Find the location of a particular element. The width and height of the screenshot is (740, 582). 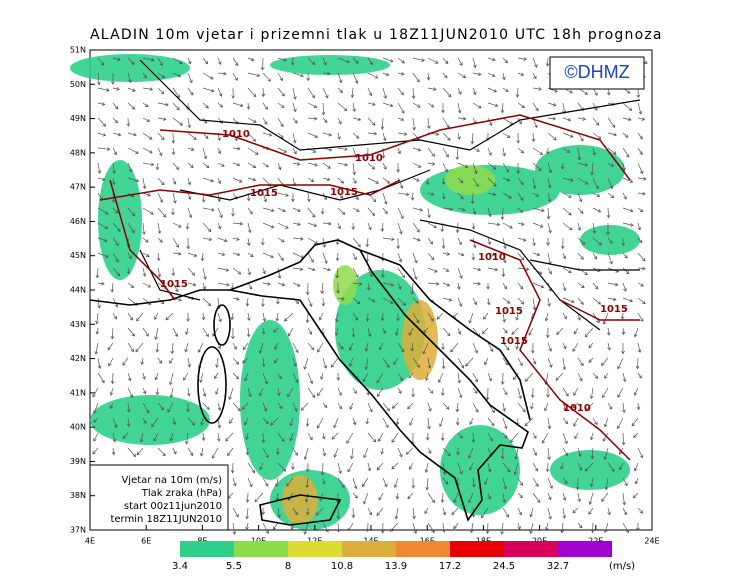

colorbar-label: 32.7 is located at coordinates (558, 566).